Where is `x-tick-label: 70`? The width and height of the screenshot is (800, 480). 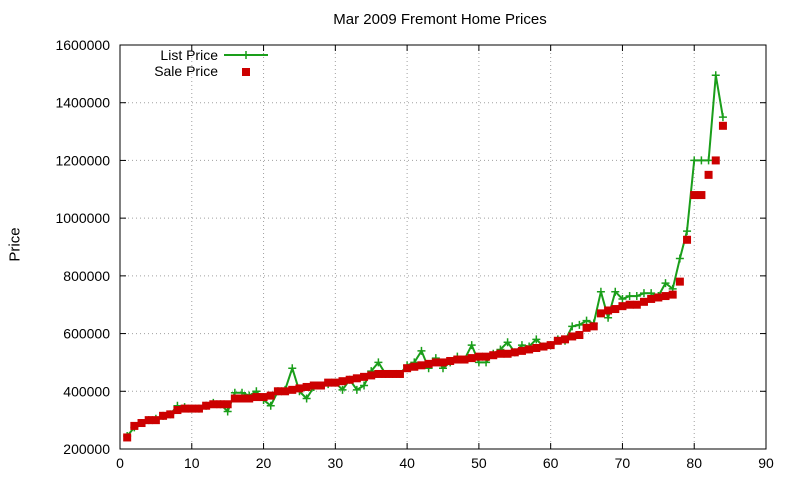 x-tick-label: 70 is located at coordinates (623, 463).